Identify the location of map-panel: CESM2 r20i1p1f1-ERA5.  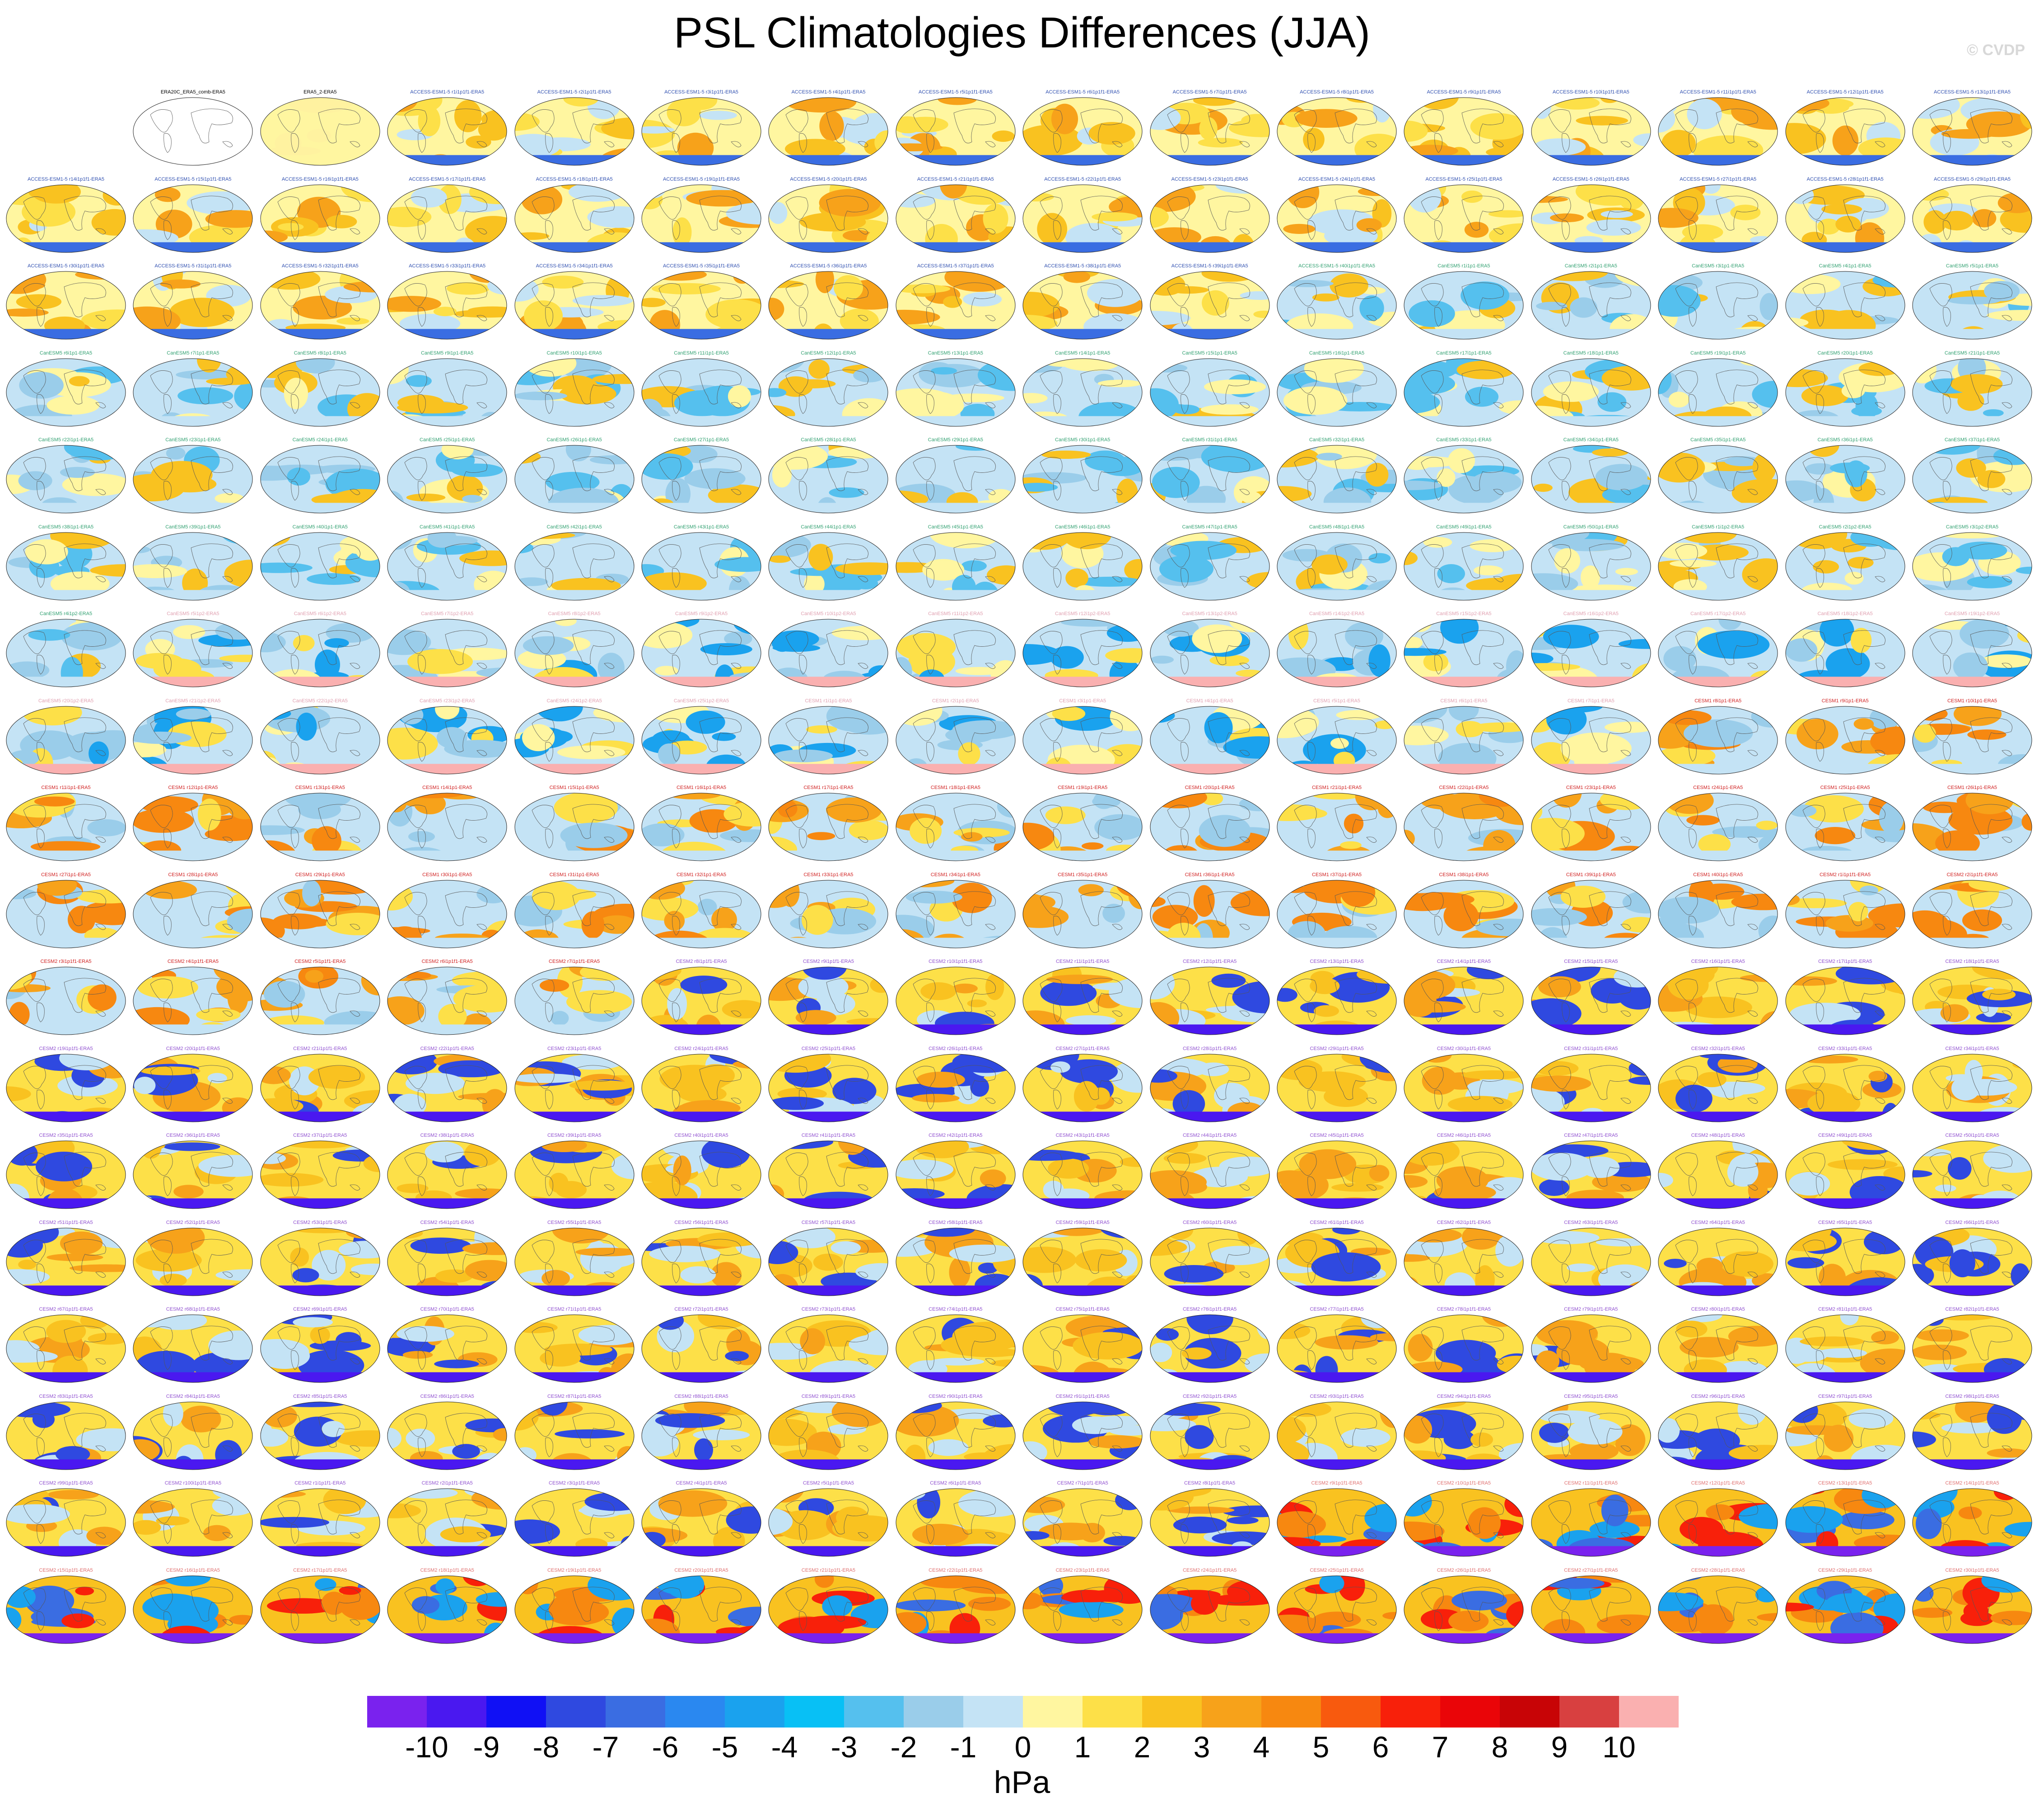
(701, 1606).